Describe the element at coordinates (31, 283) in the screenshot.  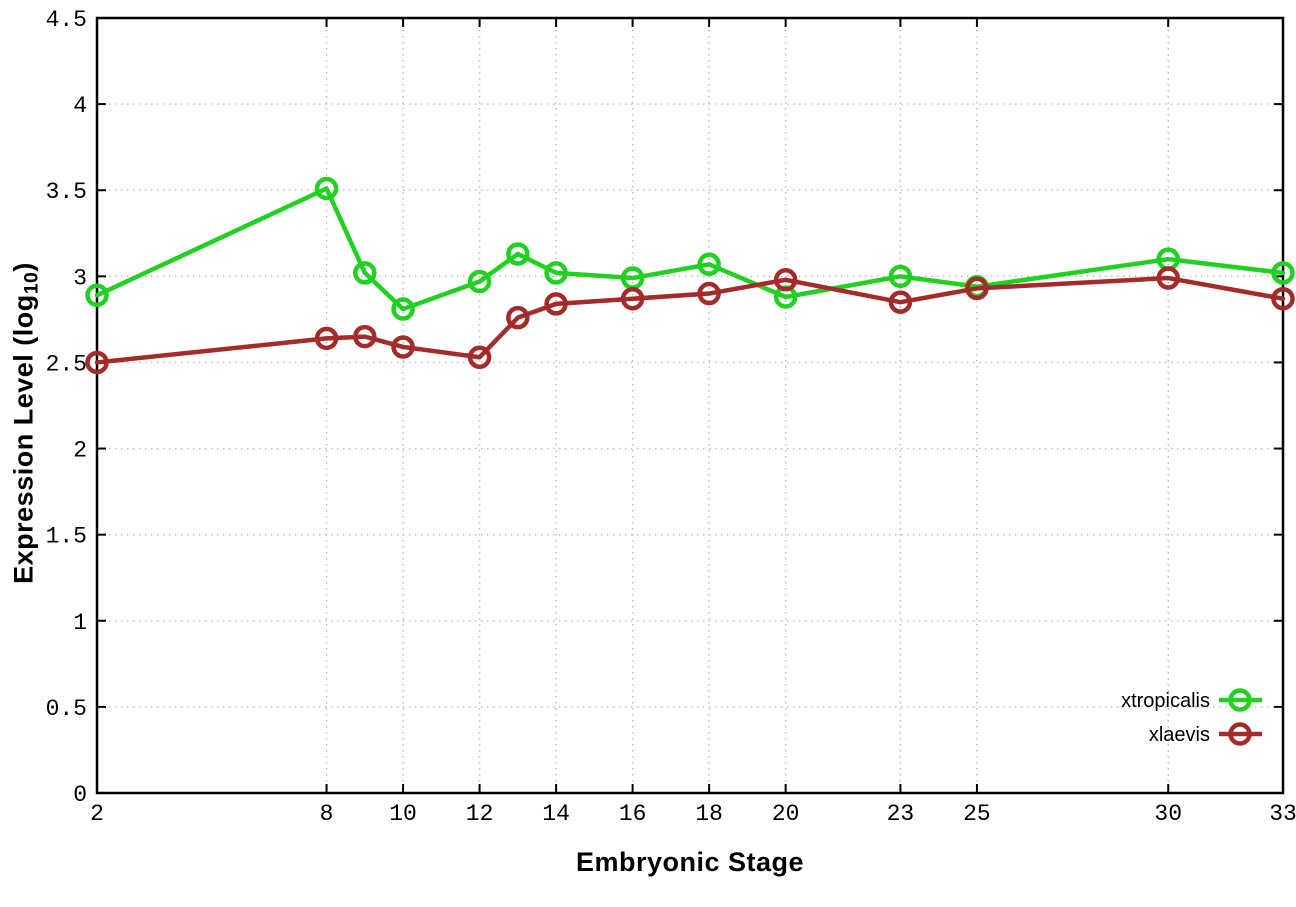
I see `y-axis-title-subscript: 10` at that location.